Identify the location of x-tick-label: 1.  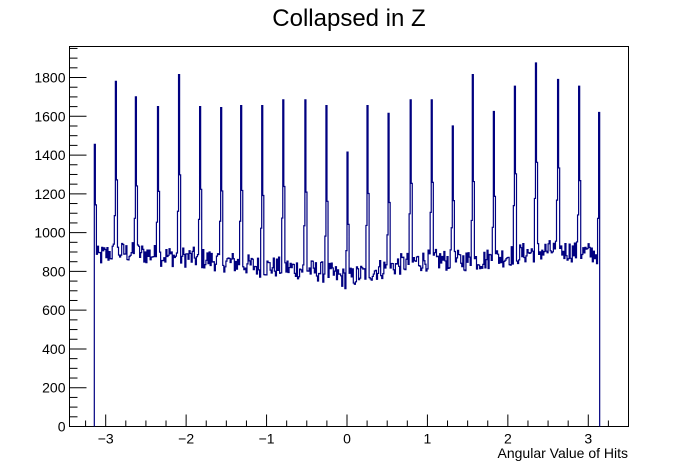
(428, 439).